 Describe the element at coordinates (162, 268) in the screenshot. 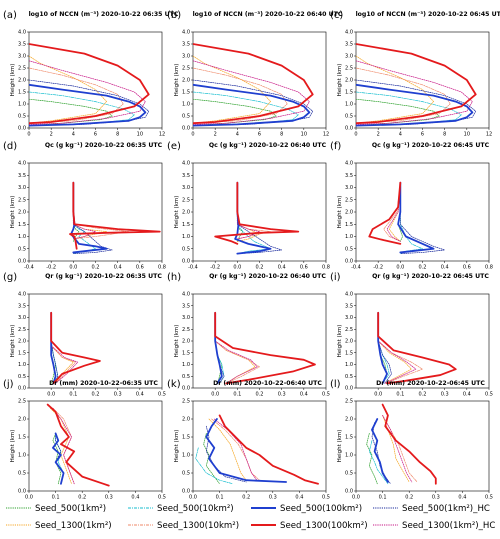

I see `x-tick-label: 0.8` at that location.